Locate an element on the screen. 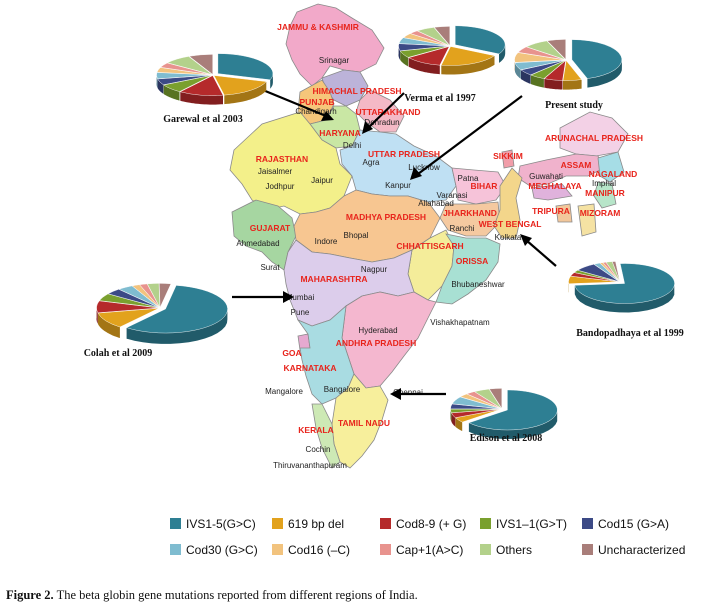 This screenshot has width=701, height=609. city-label: Jaisalmer is located at coordinates (275, 171).